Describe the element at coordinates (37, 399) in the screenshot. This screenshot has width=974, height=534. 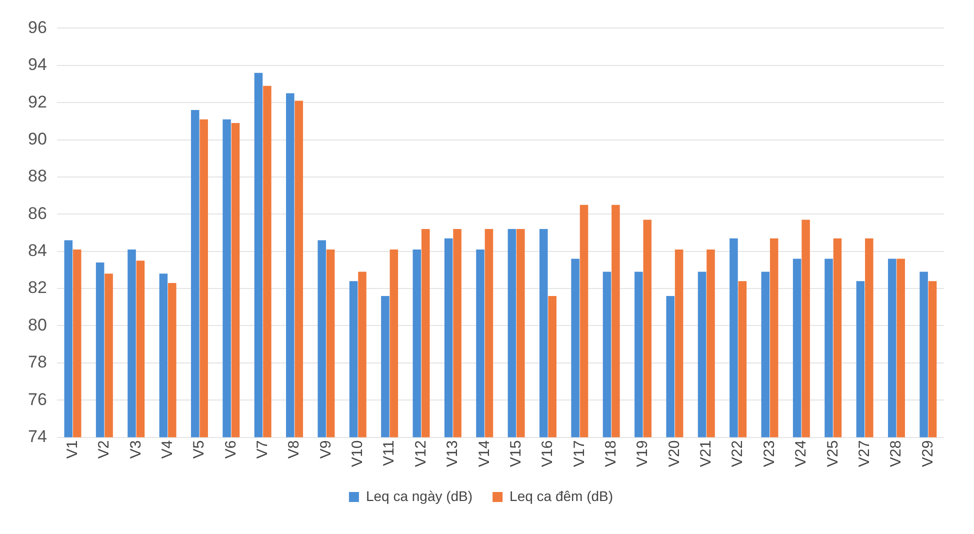
I see `y-tick-label: 76` at that location.